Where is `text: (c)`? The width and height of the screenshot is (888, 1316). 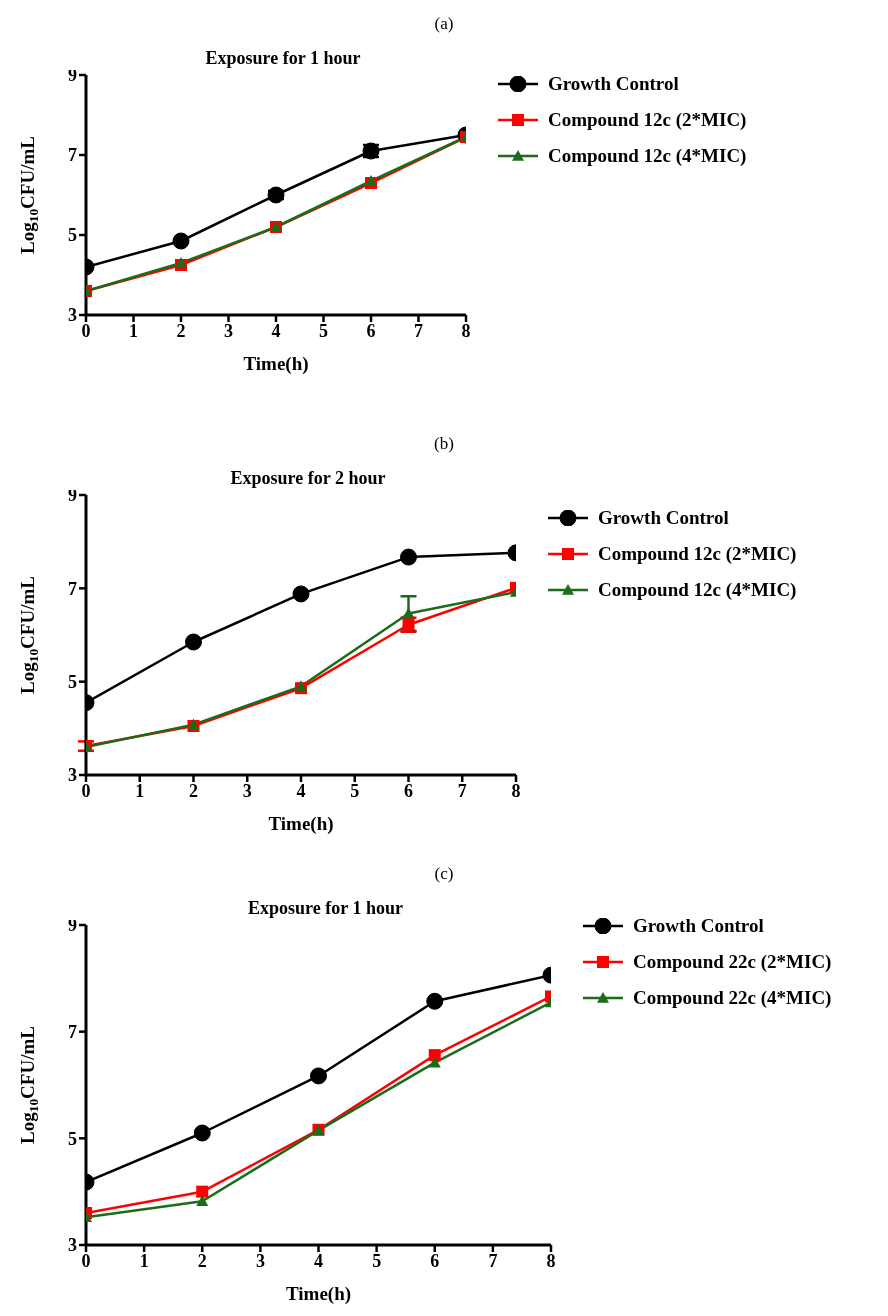 text: (c) is located at coordinates (444, 874).